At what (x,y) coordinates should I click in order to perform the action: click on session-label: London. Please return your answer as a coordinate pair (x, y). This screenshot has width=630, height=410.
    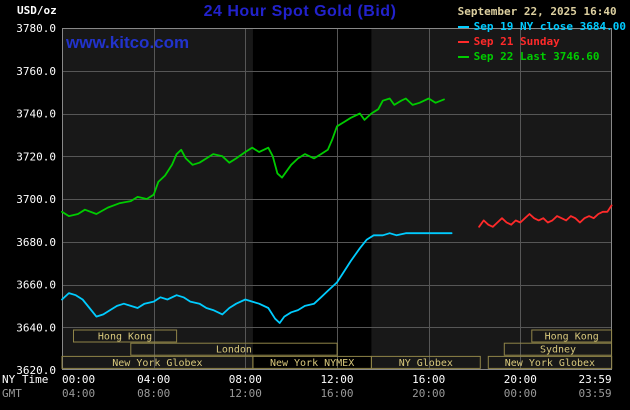
    Looking at the image, I should click on (234, 350).